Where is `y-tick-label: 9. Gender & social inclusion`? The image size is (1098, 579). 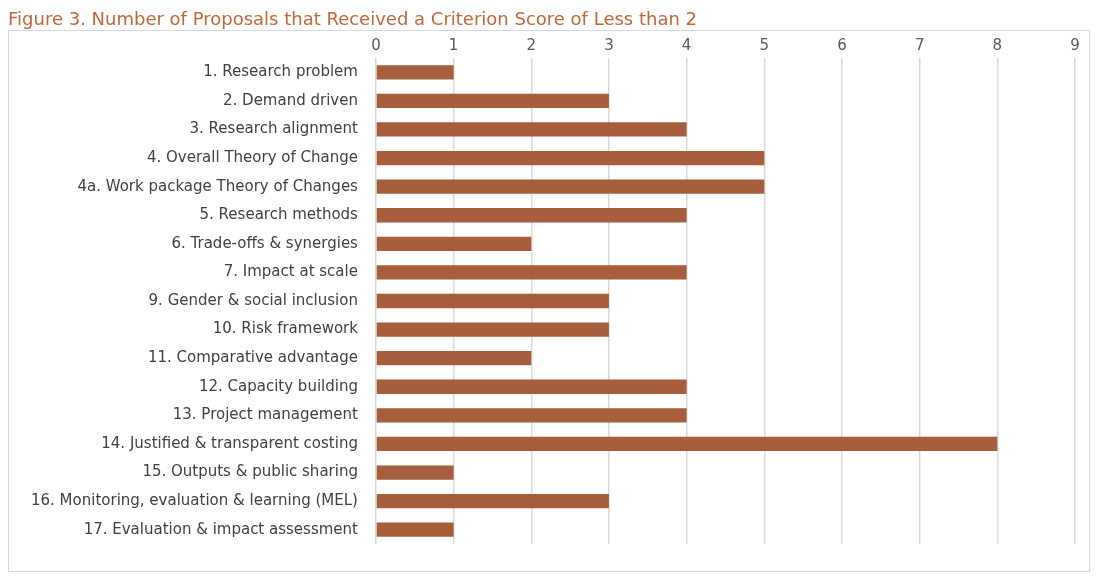
y-tick-label: 9. Gender & social inclusion is located at coordinates (253, 299).